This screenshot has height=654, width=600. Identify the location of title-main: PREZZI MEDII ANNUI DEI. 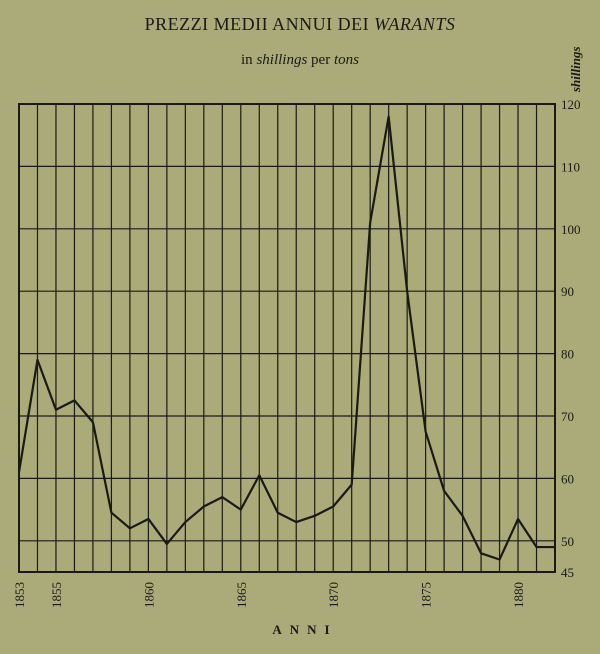
(259, 24).